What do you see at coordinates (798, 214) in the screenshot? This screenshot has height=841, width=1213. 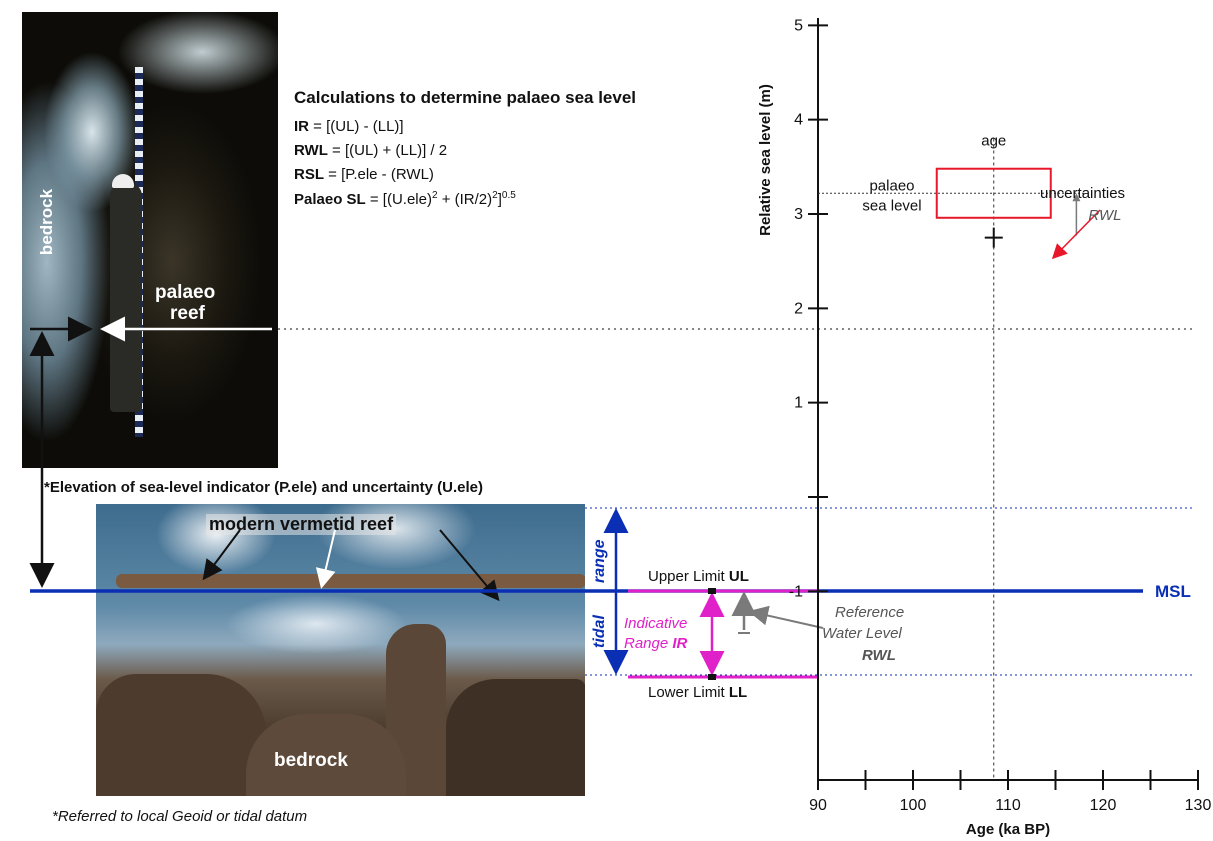 I see `y-tick-label: 3` at bounding box center [798, 214].